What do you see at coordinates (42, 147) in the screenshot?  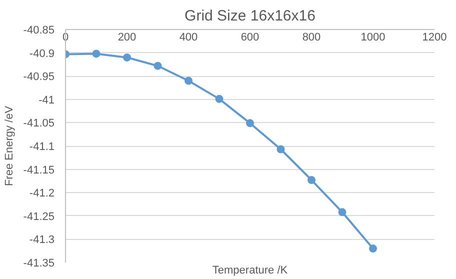 I see `y-tick-label: -41.1` at bounding box center [42, 147].